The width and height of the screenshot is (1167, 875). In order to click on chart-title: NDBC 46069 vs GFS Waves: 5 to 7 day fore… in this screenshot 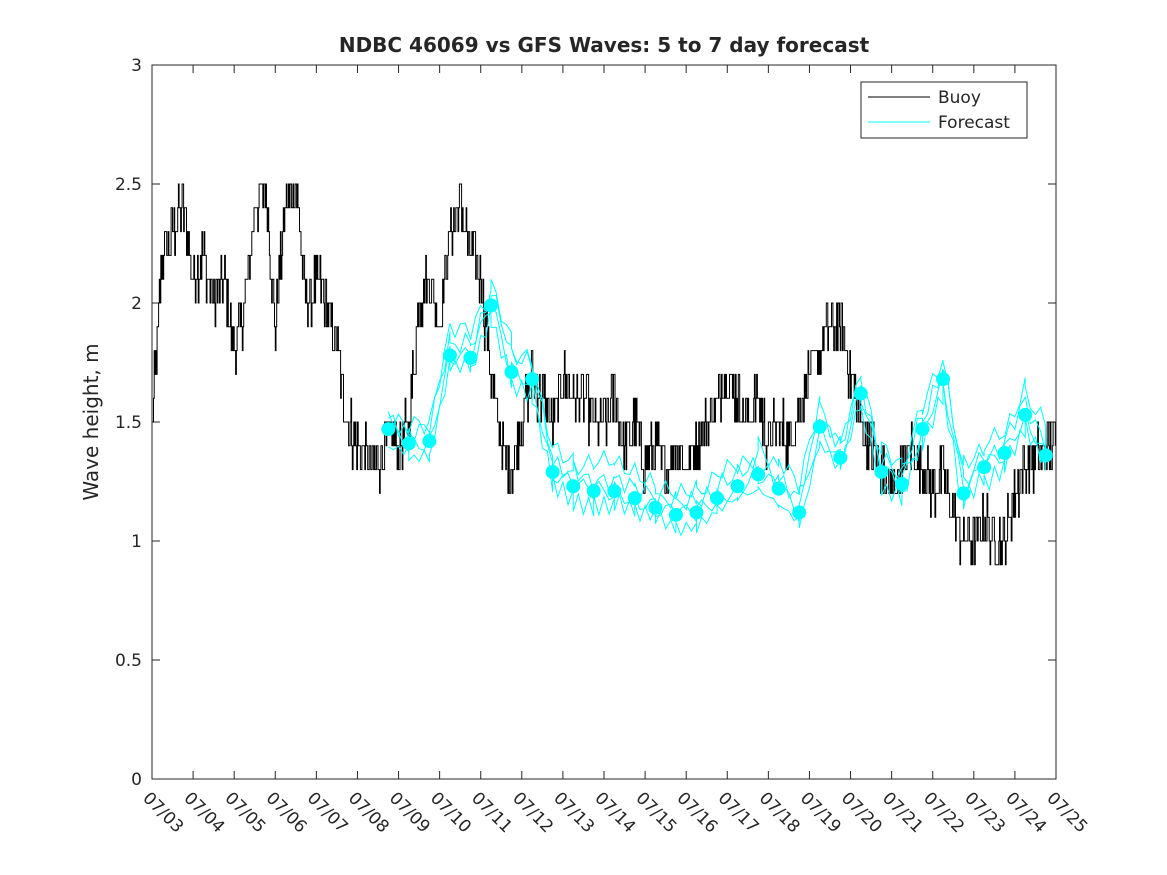, I will do `click(604, 45)`.